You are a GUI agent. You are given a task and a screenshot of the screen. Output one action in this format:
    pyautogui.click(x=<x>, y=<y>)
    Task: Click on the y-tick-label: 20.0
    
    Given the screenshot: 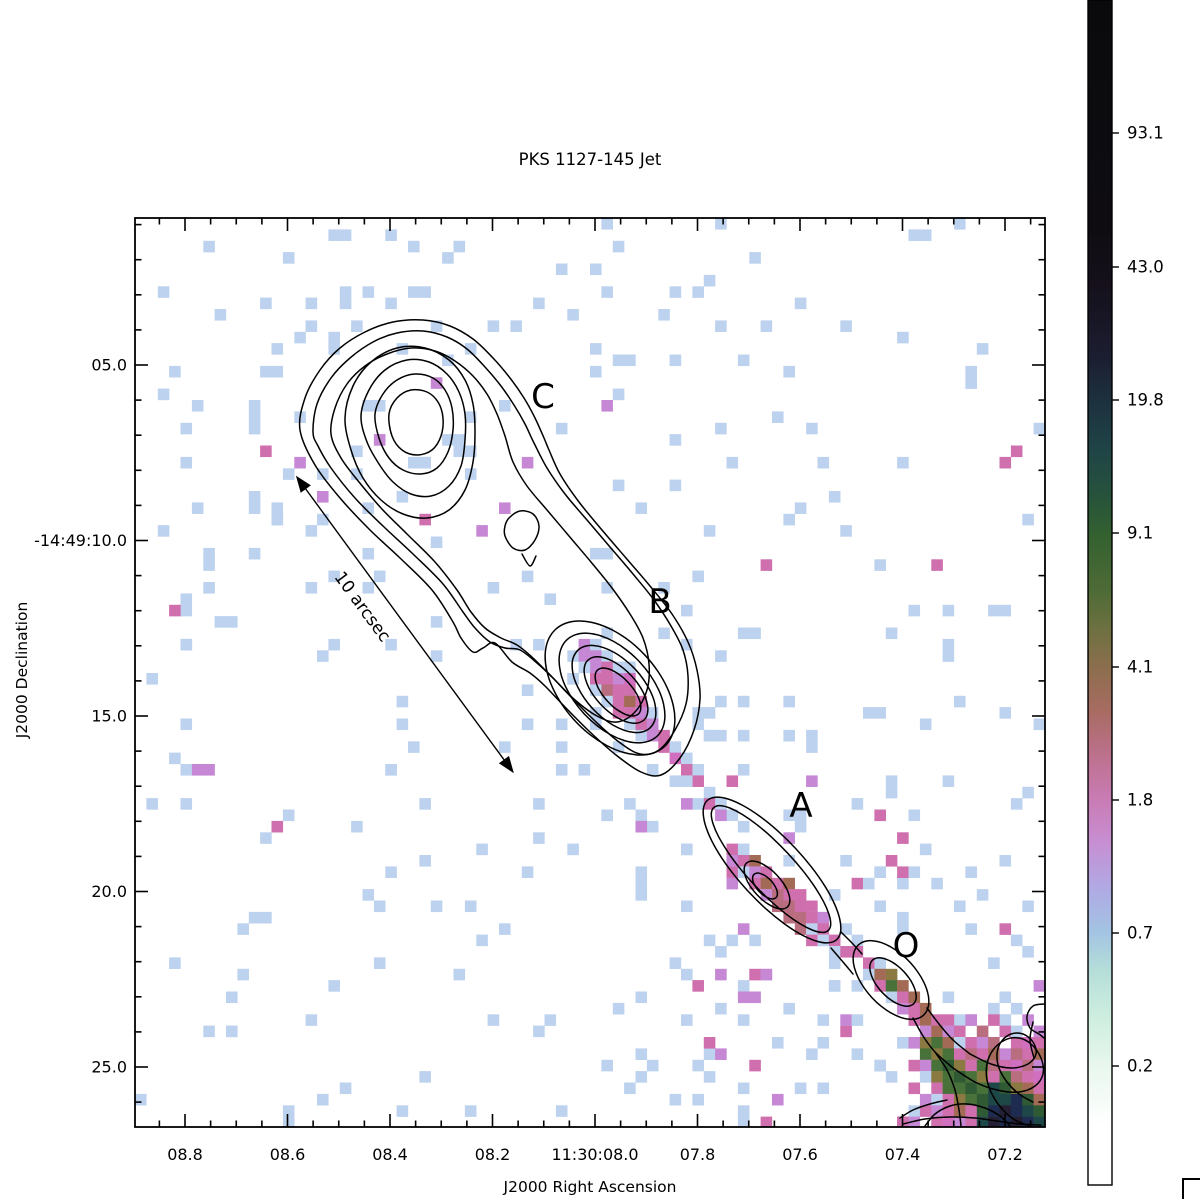 What is the action you would take?
    pyautogui.click(x=109, y=891)
    